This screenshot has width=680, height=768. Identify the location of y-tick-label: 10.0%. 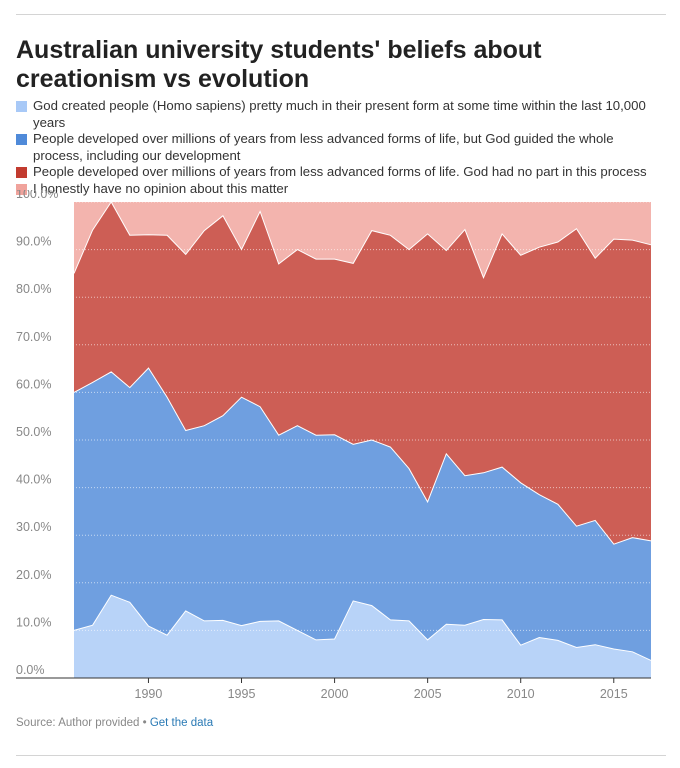
(33, 622).